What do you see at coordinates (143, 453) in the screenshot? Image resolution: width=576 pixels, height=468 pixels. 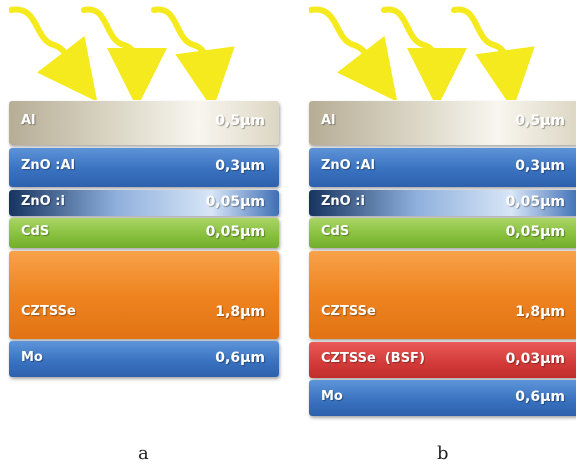 I see `panel-caption: a` at bounding box center [143, 453].